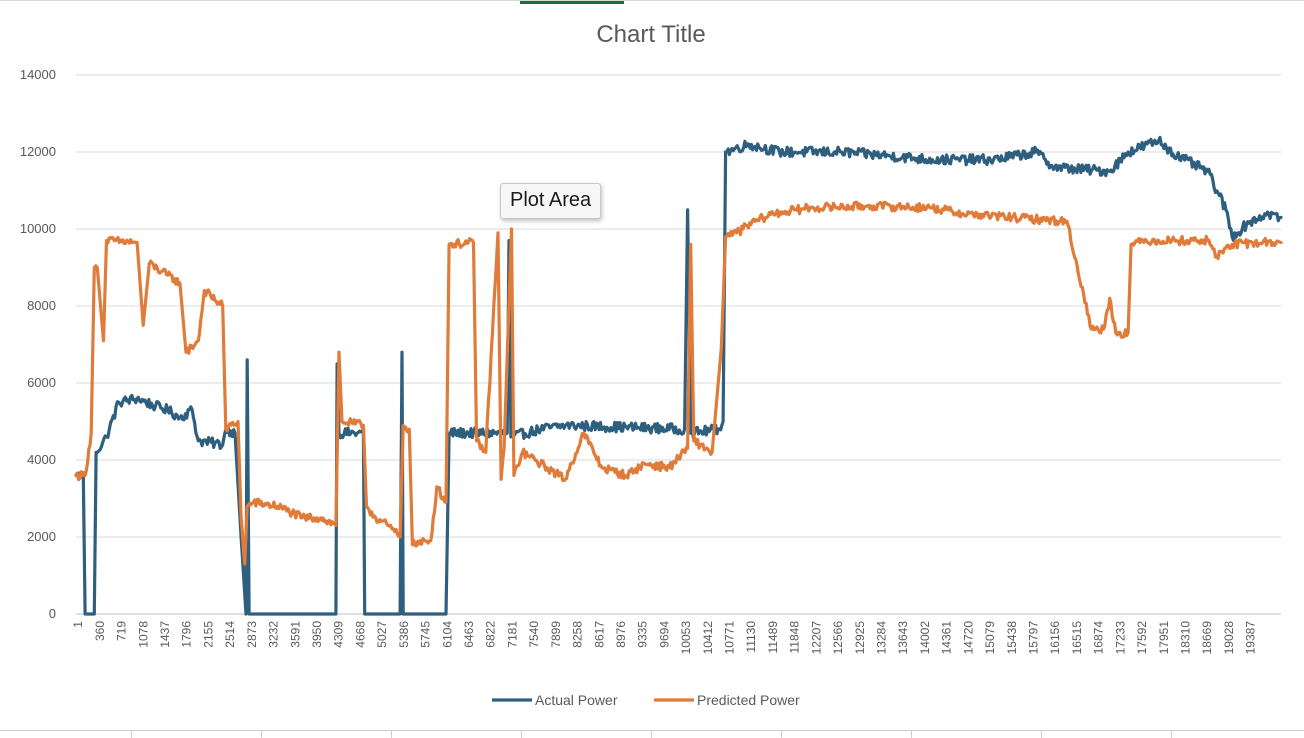  I want to click on x-tick-label: 18310, so click(1185, 638).